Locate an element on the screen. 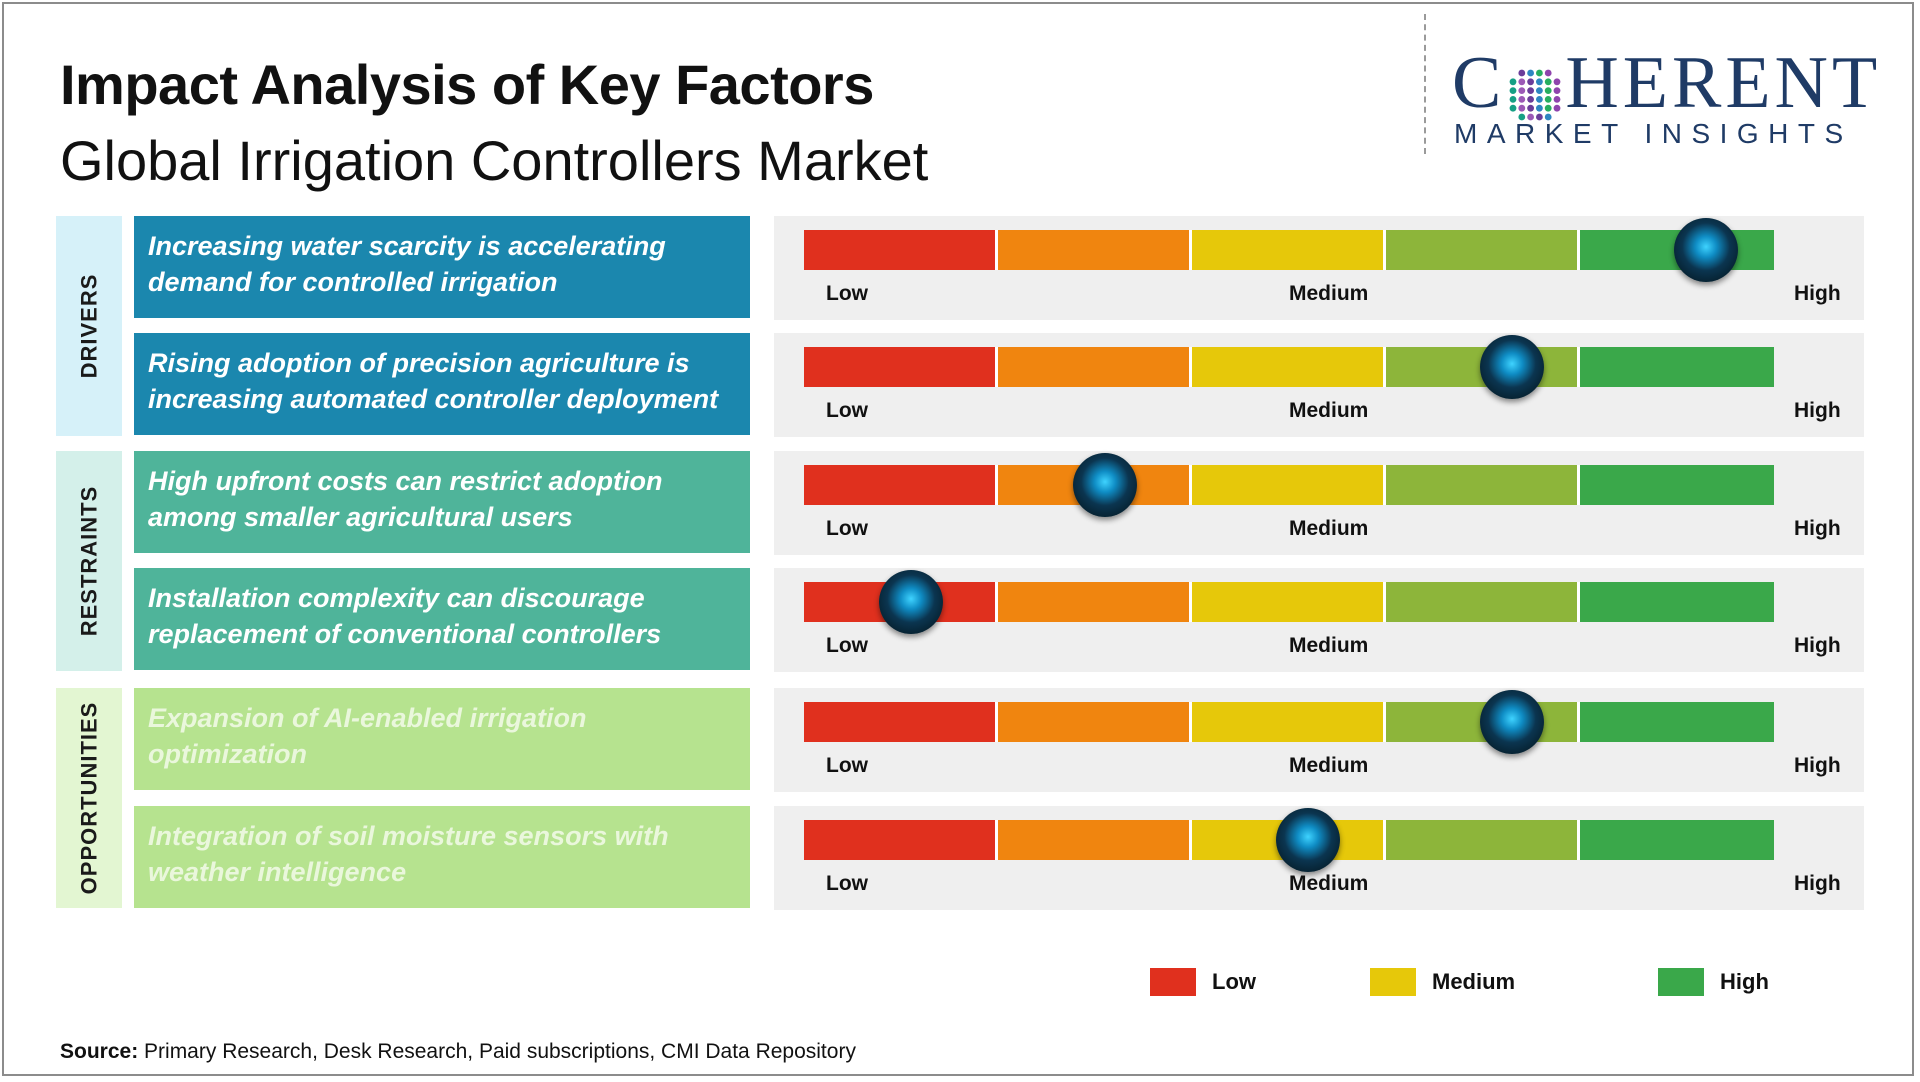  category-label-drivers: DRIVERS is located at coordinates (89, 326).